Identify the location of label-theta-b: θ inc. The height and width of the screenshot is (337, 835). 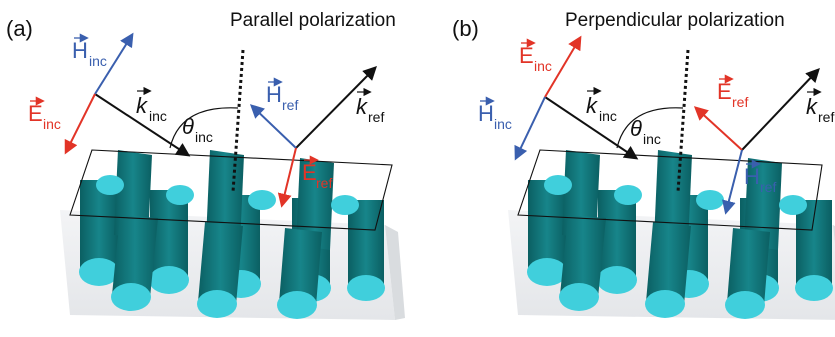
(645, 131).